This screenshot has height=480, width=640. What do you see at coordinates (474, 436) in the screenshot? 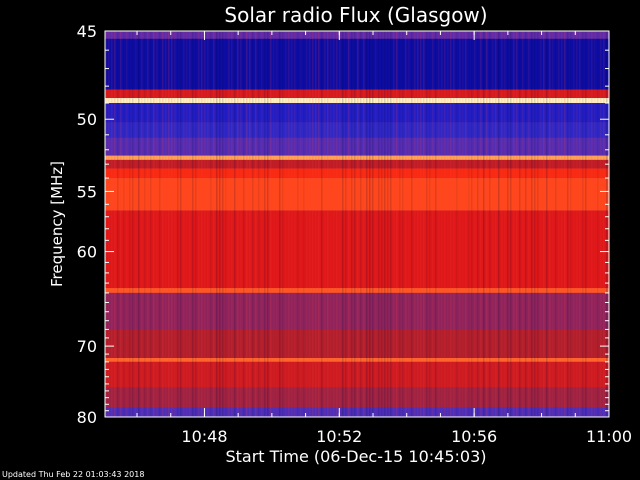
I see `x-tick-label: 10:56` at bounding box center [474, 436].